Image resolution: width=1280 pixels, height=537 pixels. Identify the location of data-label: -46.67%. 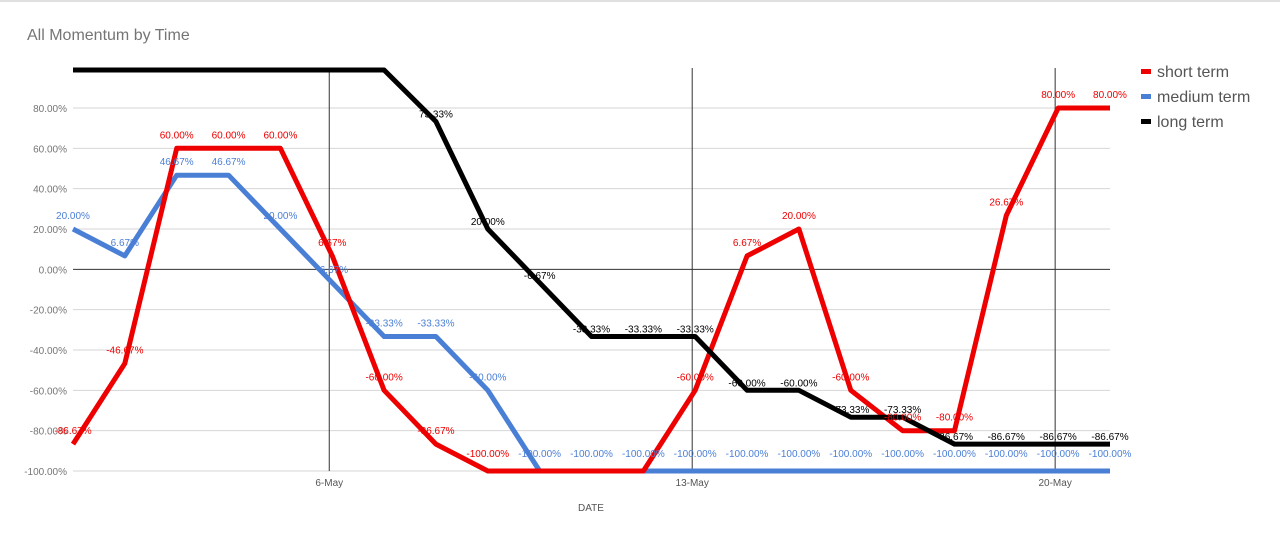
(124, 350).